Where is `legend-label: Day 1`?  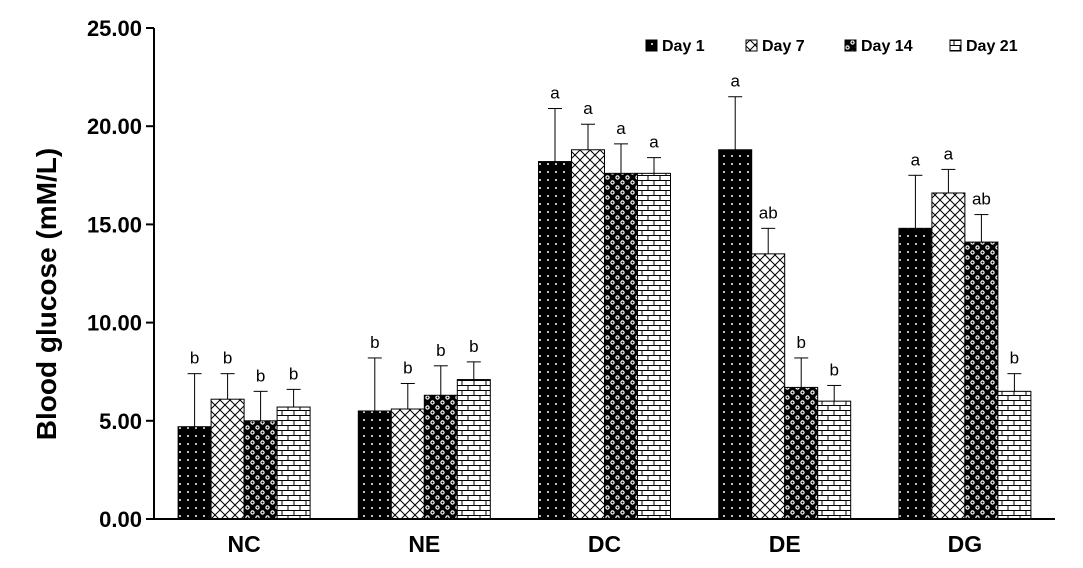 legend-label: Day 1 is located at coordinates (683, 46).